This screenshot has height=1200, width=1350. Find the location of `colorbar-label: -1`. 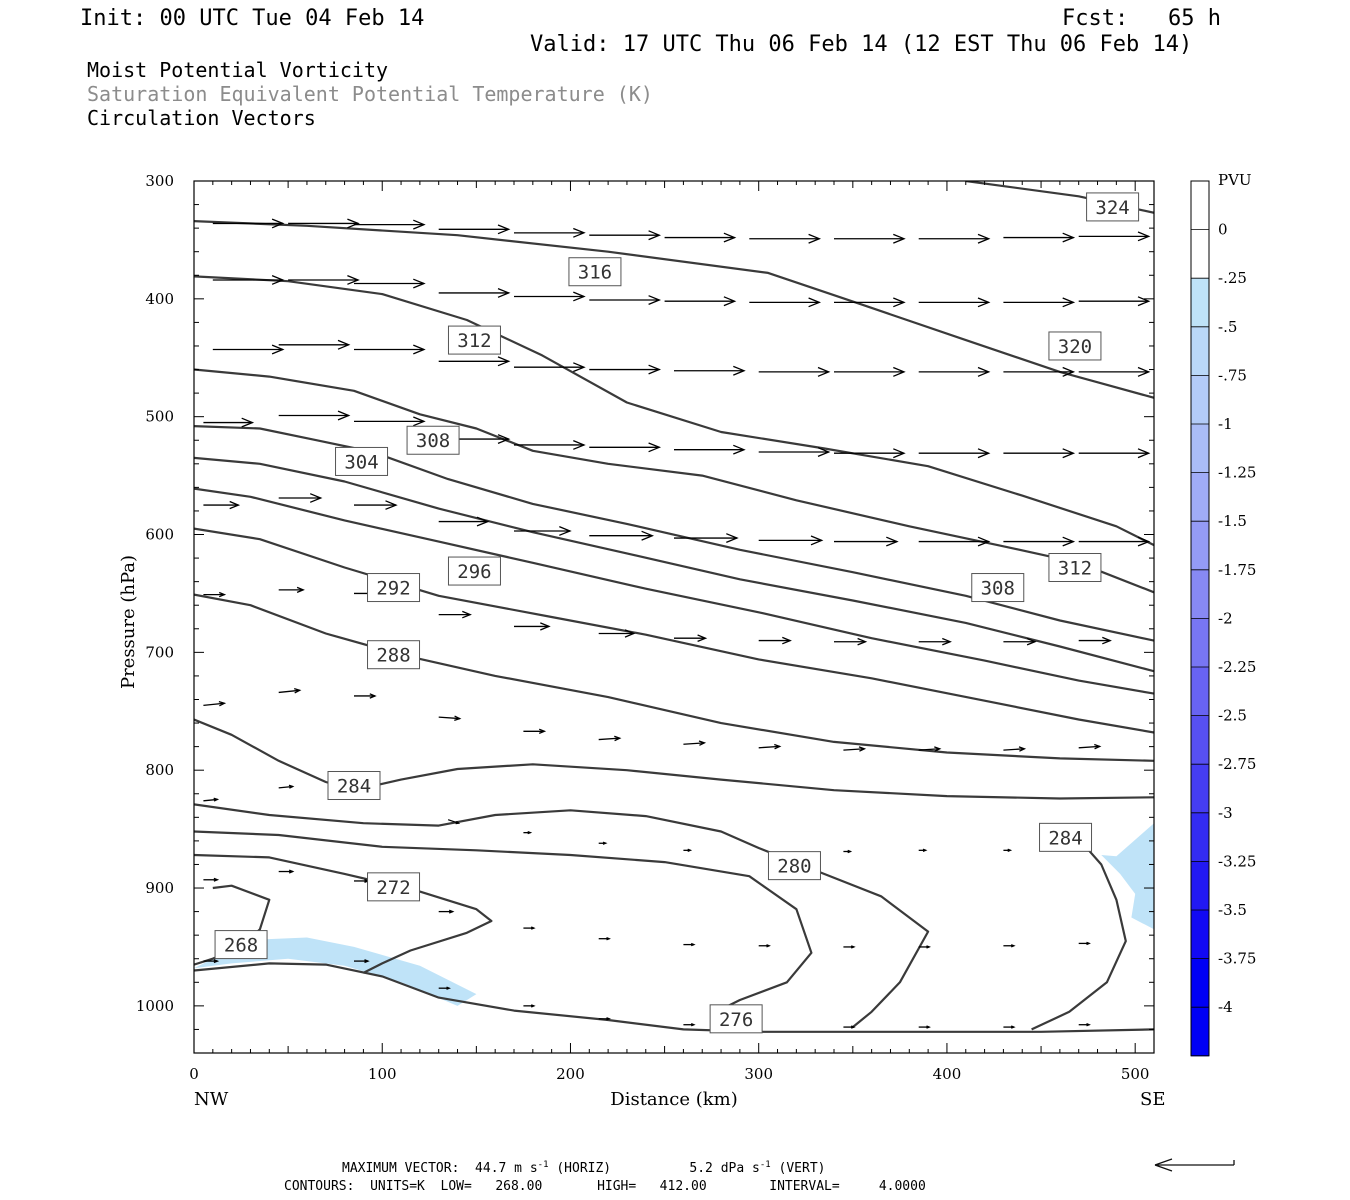

colorbar-label: -1 is located at coordinates (1225, 424).